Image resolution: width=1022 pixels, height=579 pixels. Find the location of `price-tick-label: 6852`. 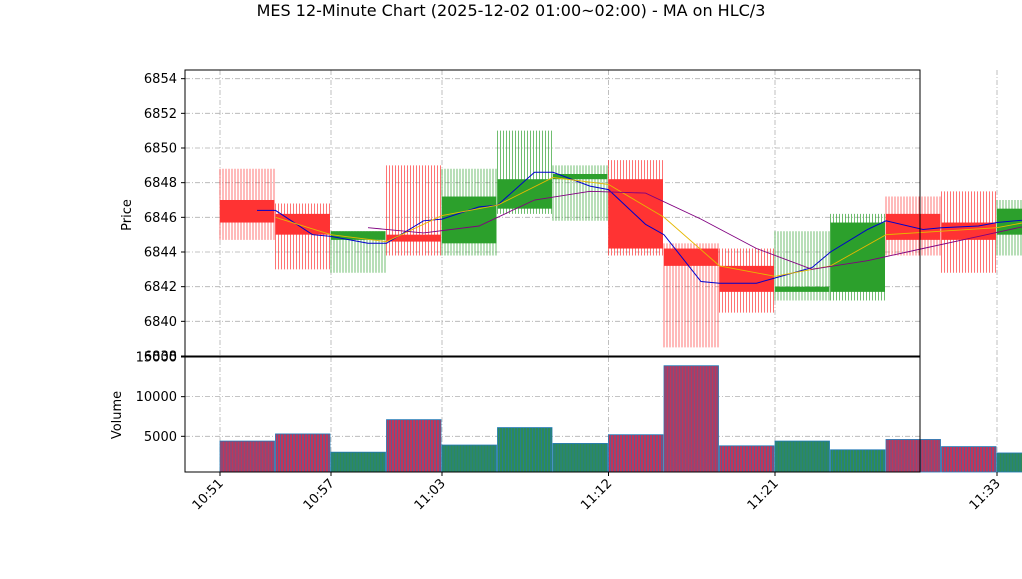

price-tick-label: 6852 is located at coordinates (160, 114).